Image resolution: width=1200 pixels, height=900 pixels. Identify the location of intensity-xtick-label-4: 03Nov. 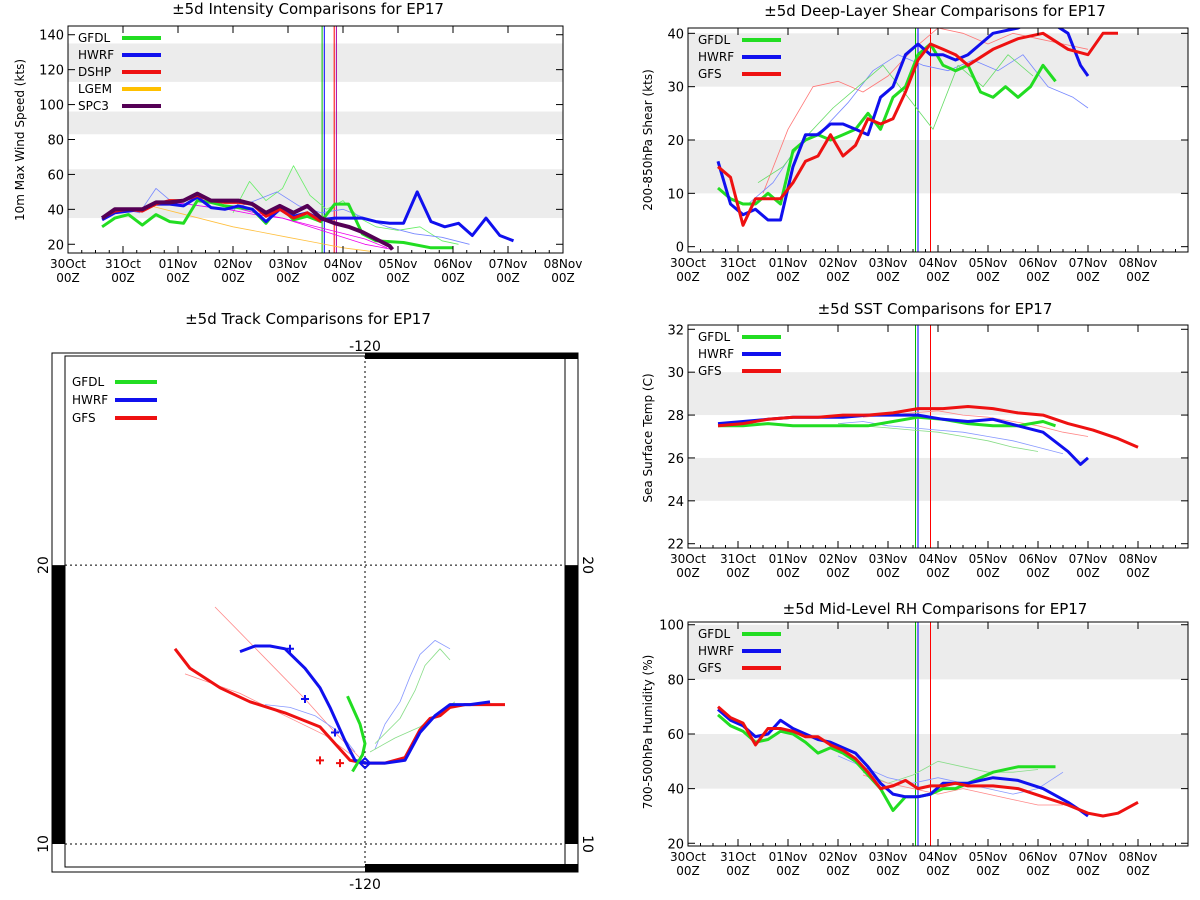
(288, 264).